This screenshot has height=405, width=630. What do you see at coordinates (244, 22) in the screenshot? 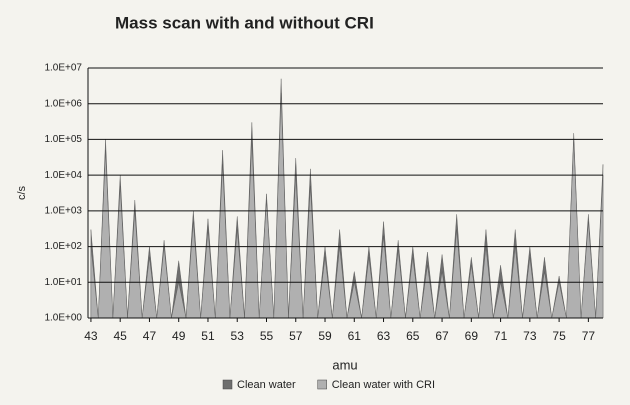
I see `chart-title: Mass scan with and without CRI` at bounding box center [244, 22].